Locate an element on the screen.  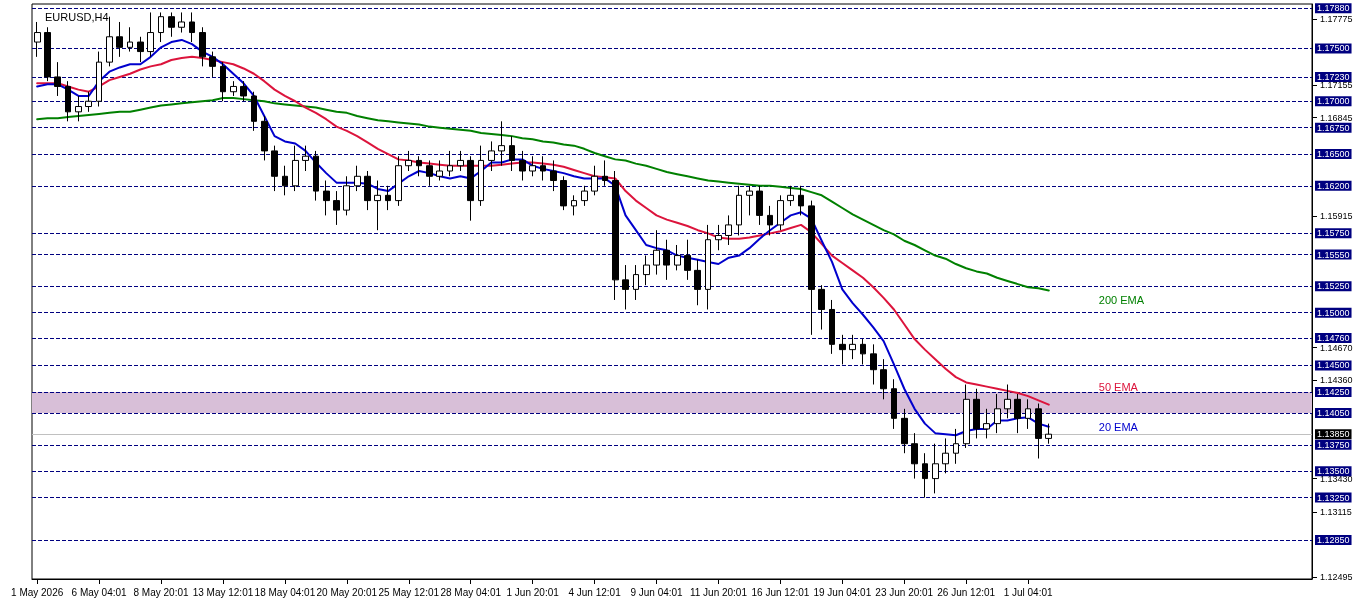
ref-line-label: 1.15000 is located at coordinates (1333, 312).